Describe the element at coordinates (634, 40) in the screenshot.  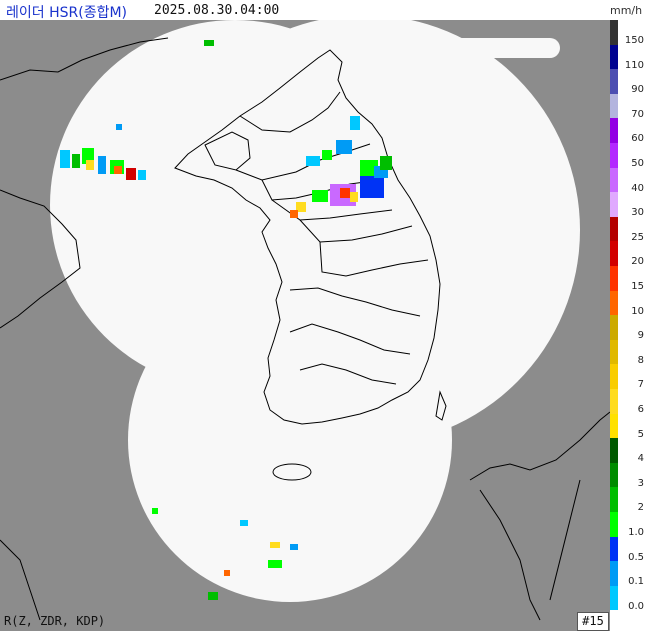
I see `legend-label: 150` at that location.